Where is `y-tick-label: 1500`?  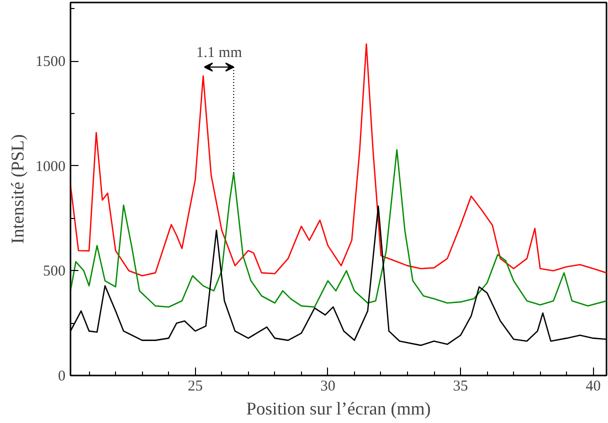
y-tick-label: 1500 is located at coordinates (51, 62).